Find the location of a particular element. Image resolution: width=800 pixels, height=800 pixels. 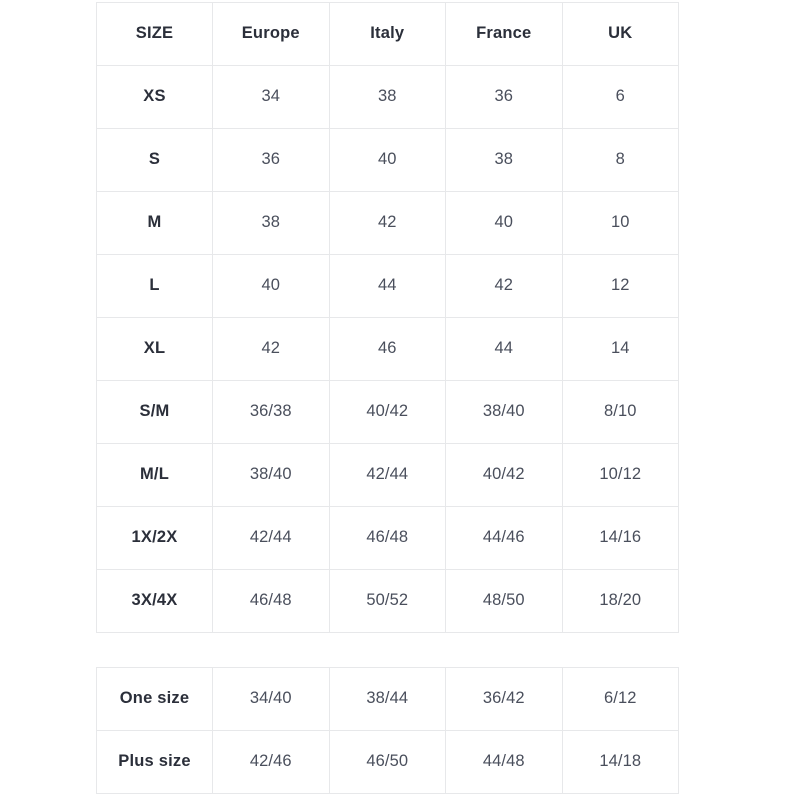

table-row: M/L 38/40 42/44 40/42 10/12 is located at coordinates (387, 475).